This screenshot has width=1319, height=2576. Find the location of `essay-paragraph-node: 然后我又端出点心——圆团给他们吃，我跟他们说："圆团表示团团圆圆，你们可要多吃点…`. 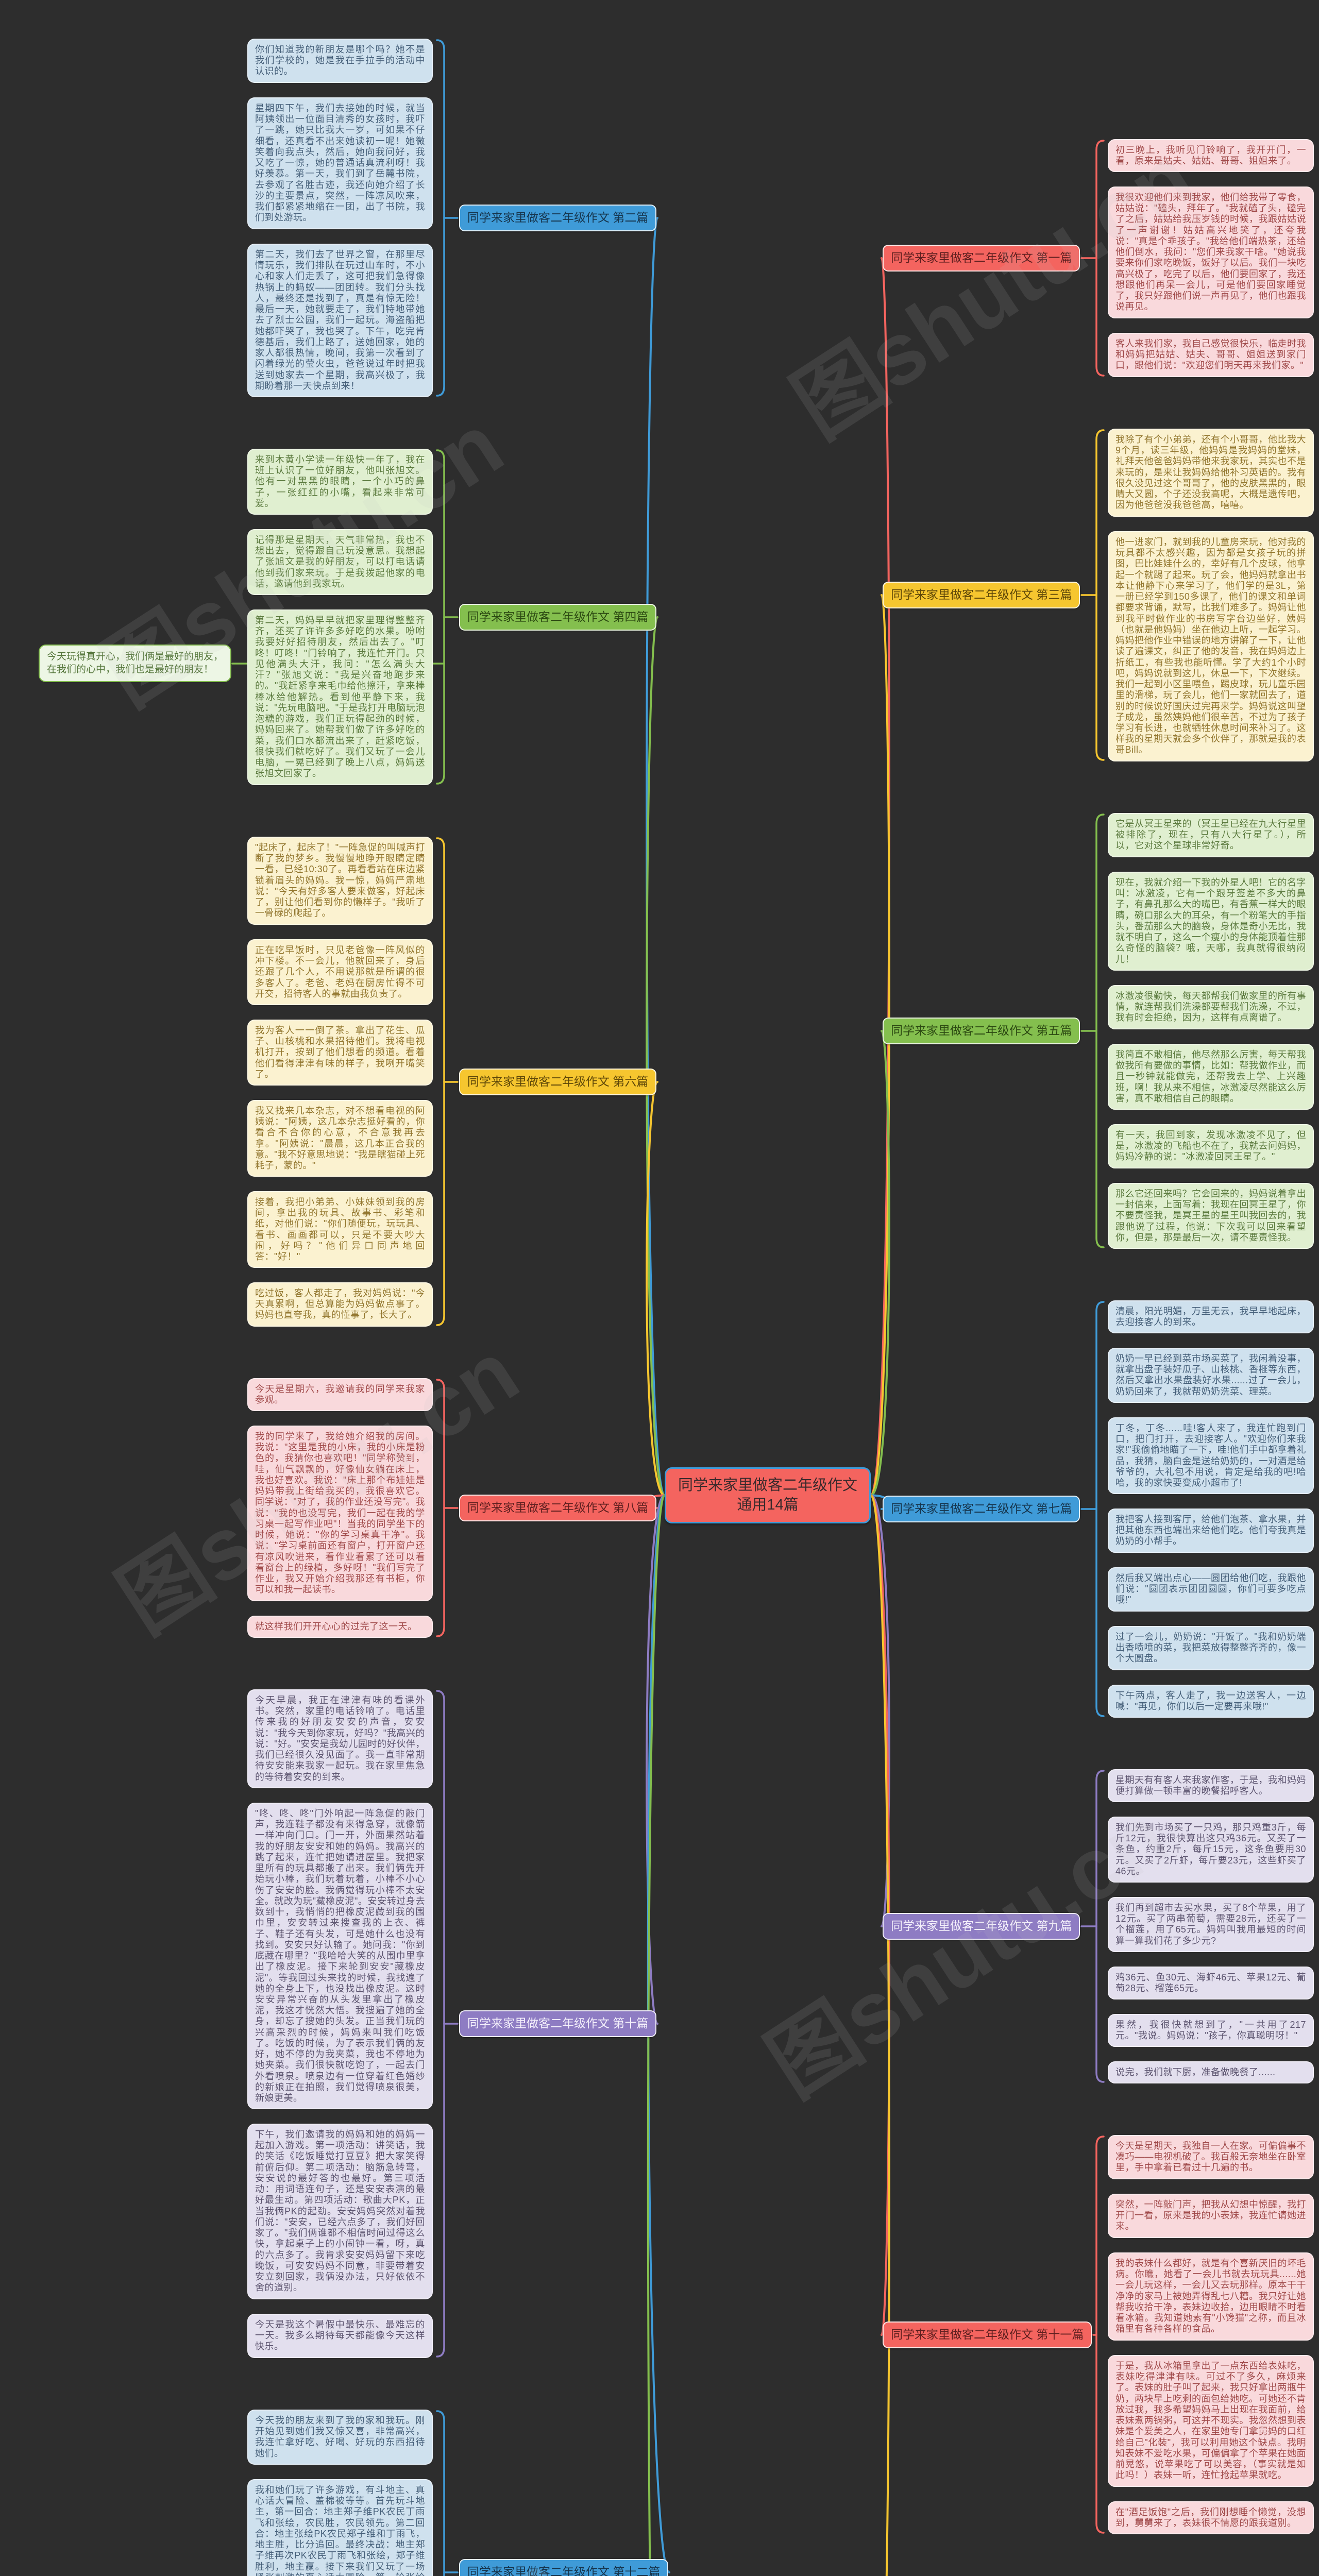

essay-paragraph-node: 然后我又端出点心——圆团给他们吃，我跟他们说："圆团表示团团圆圆，你们可要多吃点… is located at coordinates (1211, 1589).